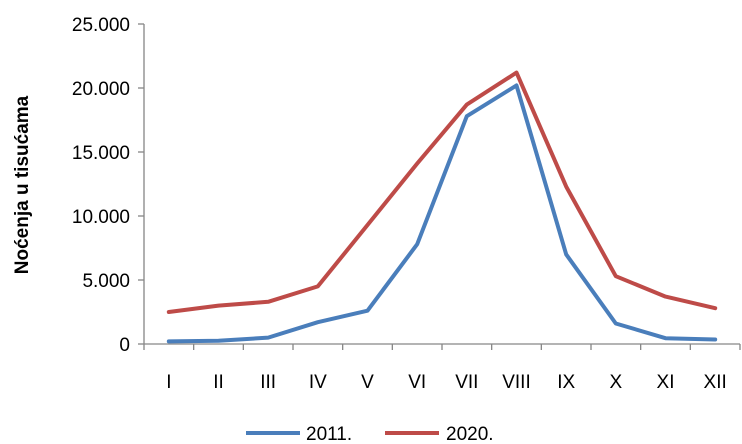 The image size is (742, 444). I want to click on y-tick-label: 0, so click(124, 345).